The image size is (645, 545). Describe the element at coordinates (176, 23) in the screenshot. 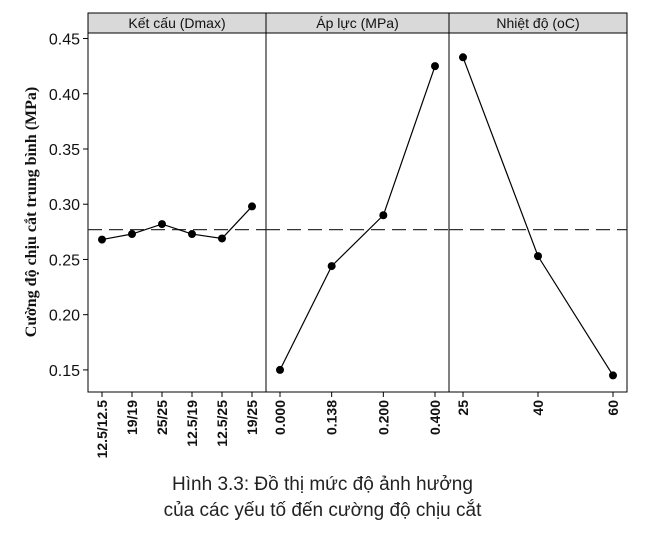

I see `panel-title: Kết cấu (Dmax)` at that location.